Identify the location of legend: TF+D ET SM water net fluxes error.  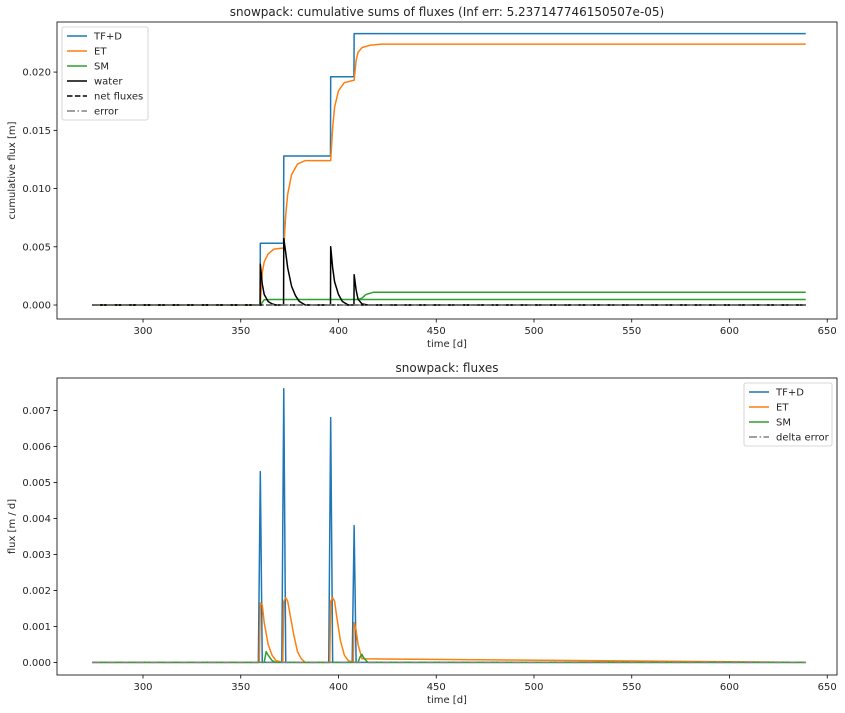
(105, 73).